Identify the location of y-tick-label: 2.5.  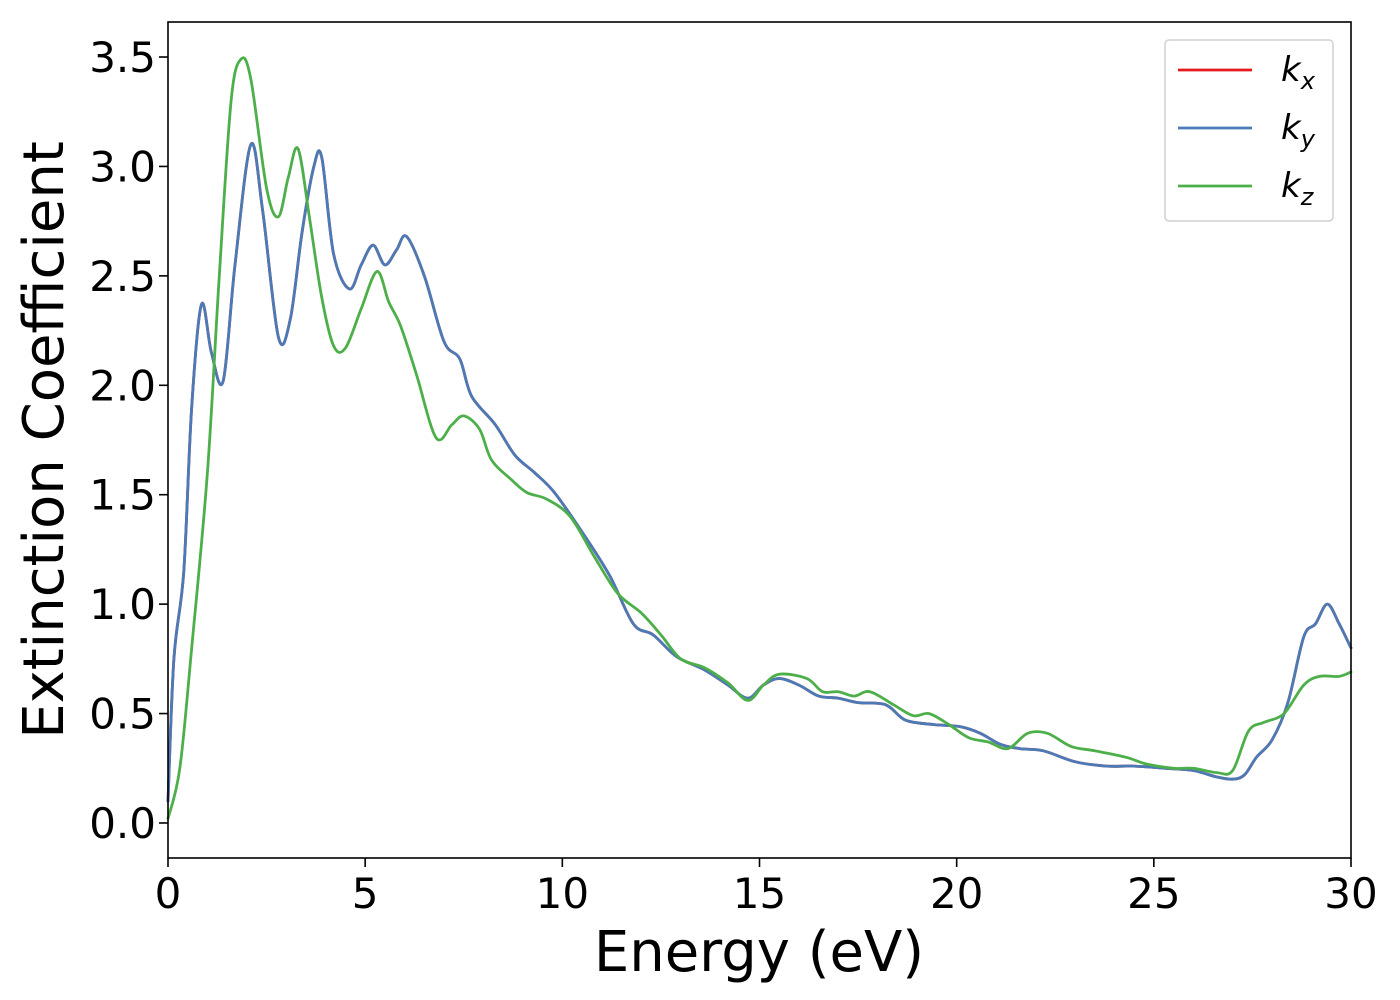
(122, 276).